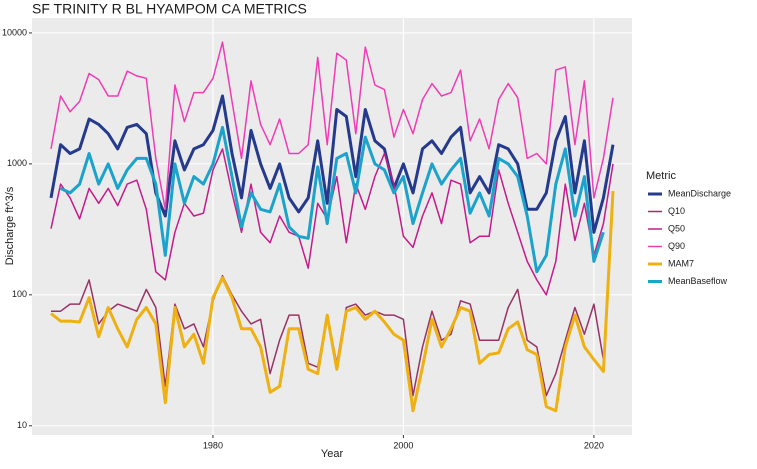 The width and height of the screenshot is (757, 469). Describe the element at coordinates (14, 32) in the screenshot. I see `y-tick-label: 10000` at that location.